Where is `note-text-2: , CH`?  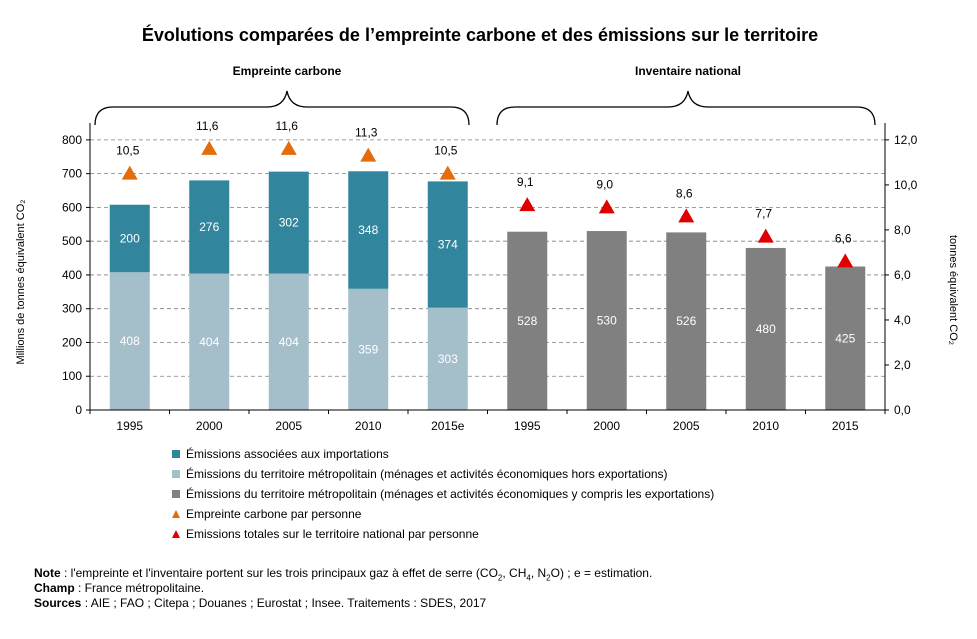
note-text-2: , CH is located at coordinates (514, 573).